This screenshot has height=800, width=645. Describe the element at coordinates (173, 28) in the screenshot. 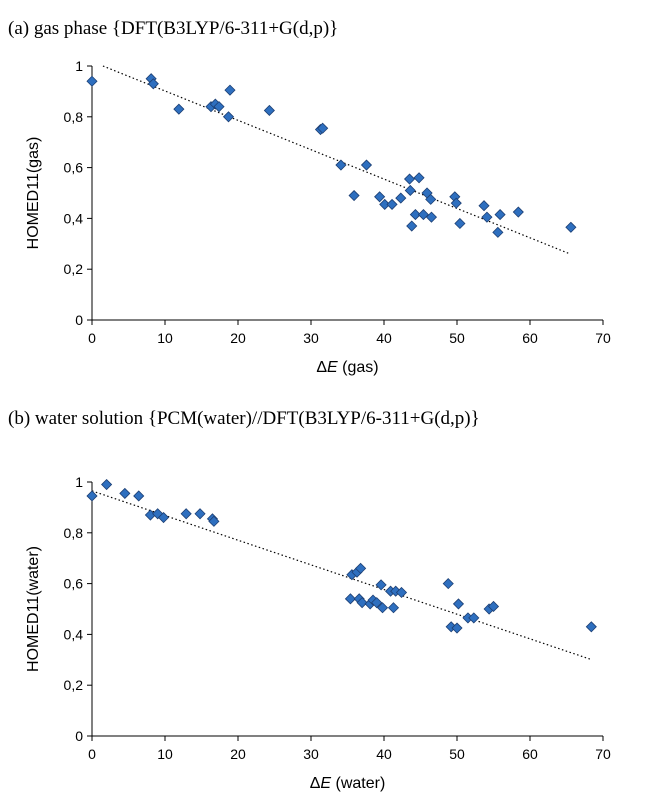

I see `chart-title-gas: (a) gas phase {DFT(B3LYP/6-311+G(d,p)}` at that location.